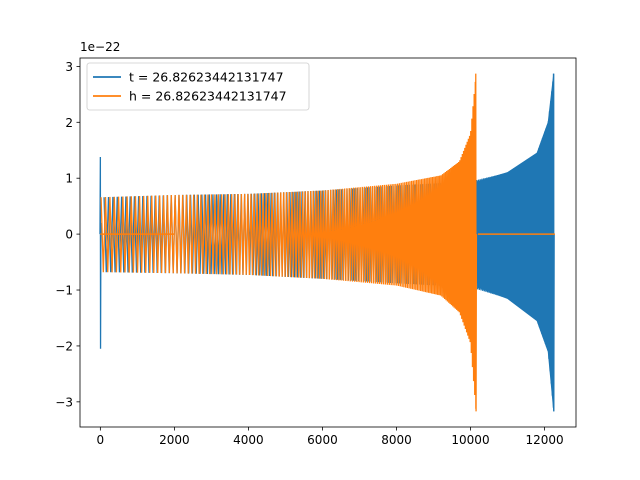  What do you see at coordinates (100, 252) in the screenshot?
I see `series-1-initial-spike` at bounding box center [100, 252].